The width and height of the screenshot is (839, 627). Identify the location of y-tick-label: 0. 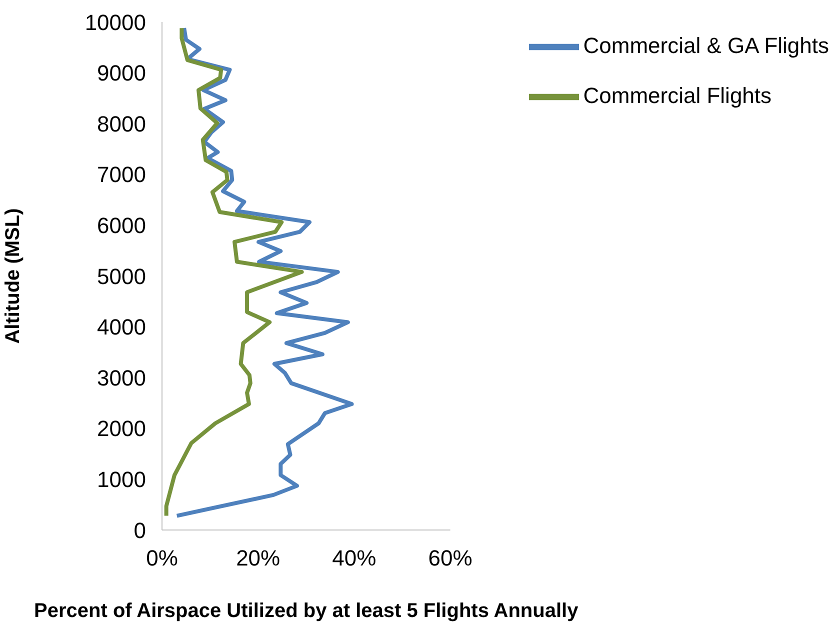
(140, 530).